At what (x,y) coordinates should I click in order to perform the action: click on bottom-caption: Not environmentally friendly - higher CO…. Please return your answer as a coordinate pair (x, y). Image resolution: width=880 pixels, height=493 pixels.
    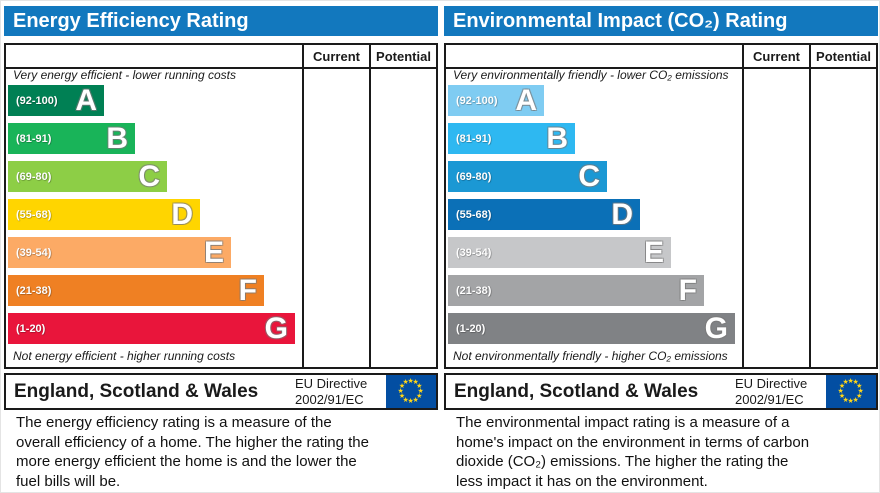
    Looking at the image, I should click on (590, 356).